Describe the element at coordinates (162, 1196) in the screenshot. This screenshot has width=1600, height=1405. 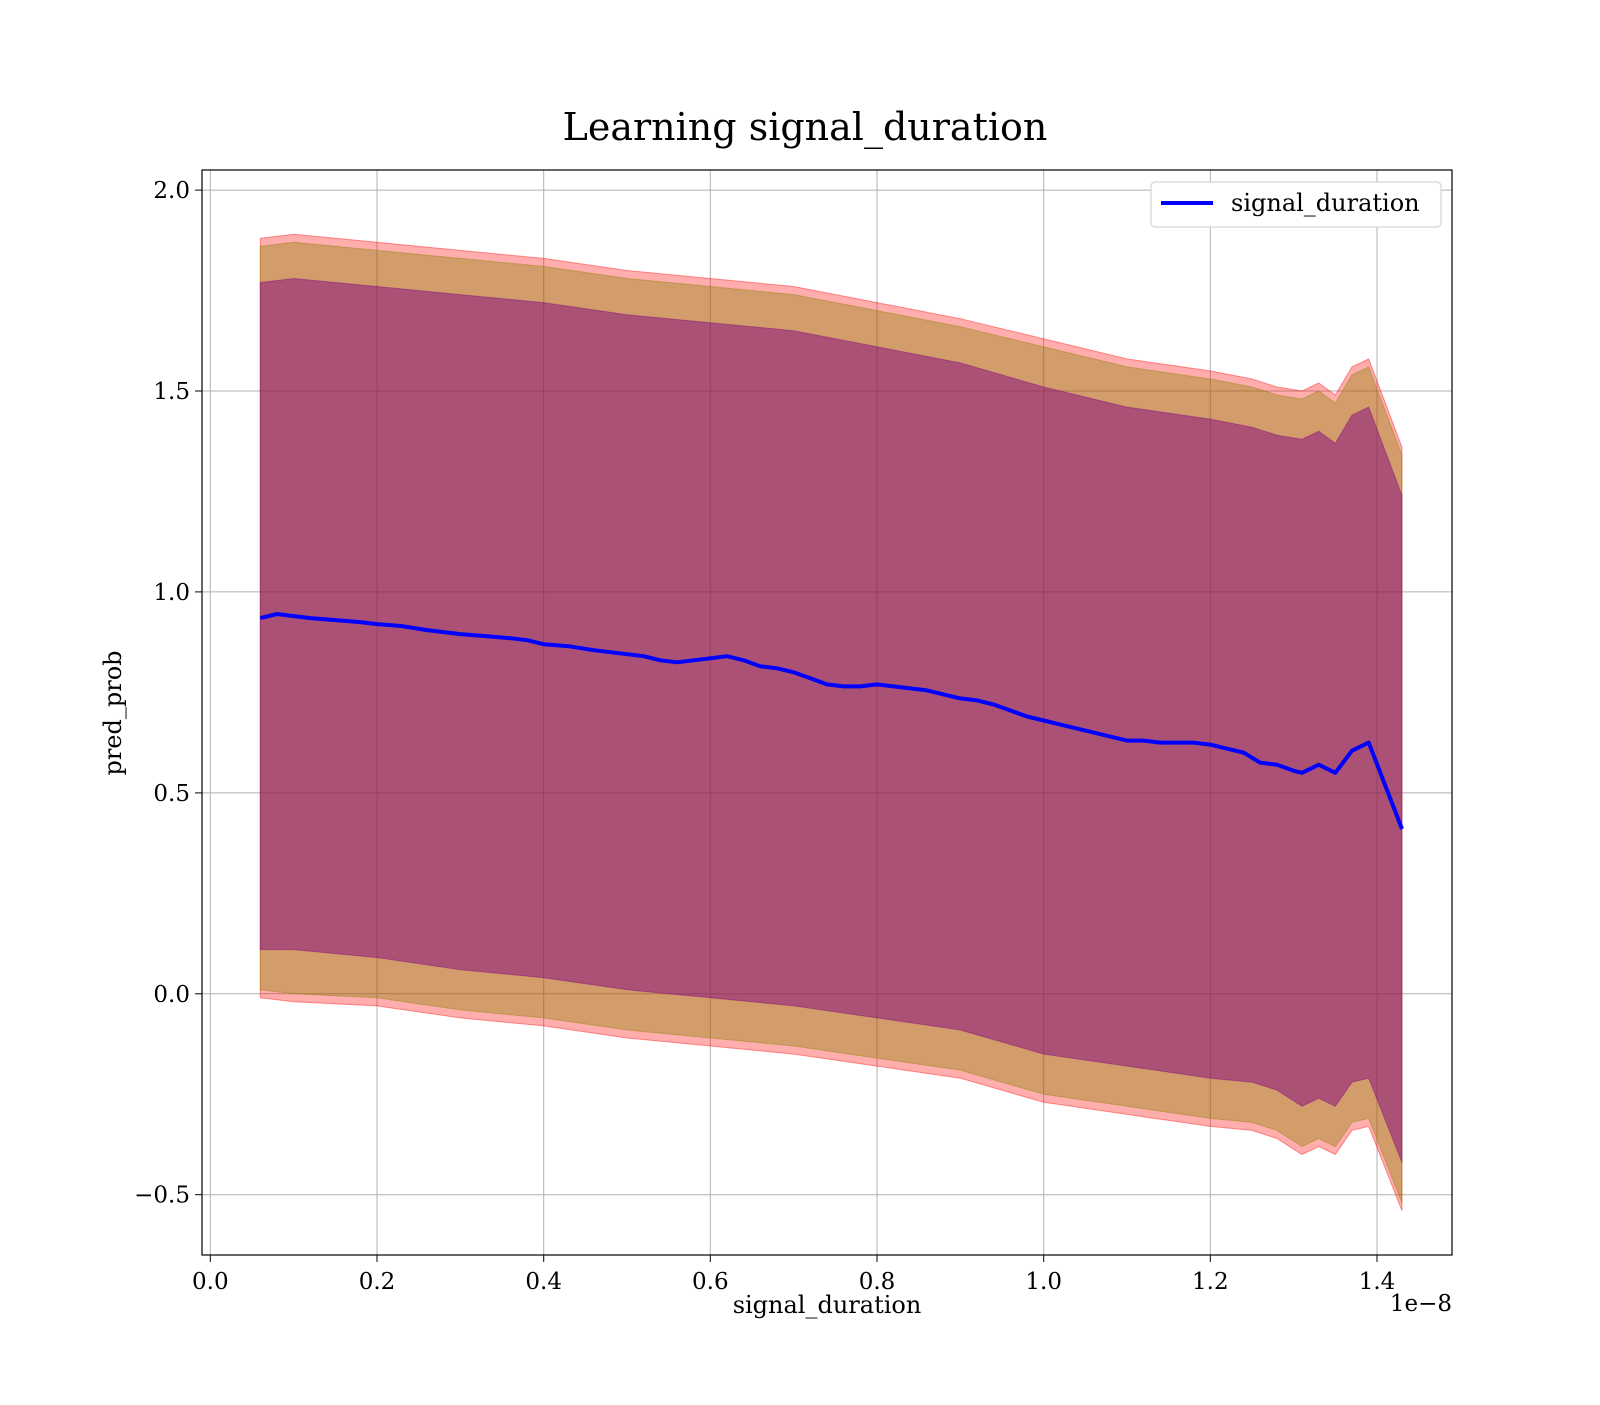
I see `y-tick-label: −0.5` at that location.